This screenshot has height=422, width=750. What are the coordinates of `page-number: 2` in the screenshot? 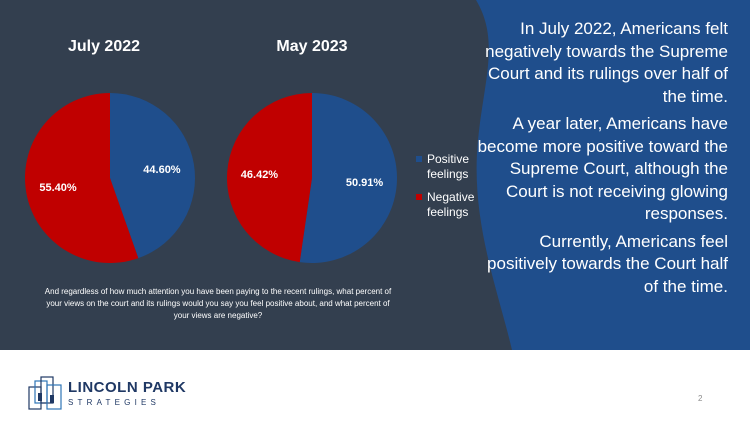 It's located at (700, 398).